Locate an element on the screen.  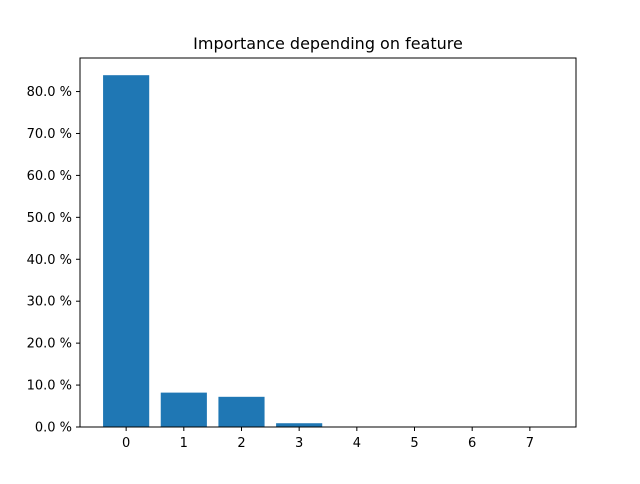
y-tick-label: 70.0 % is located at coordinates (49, 134).